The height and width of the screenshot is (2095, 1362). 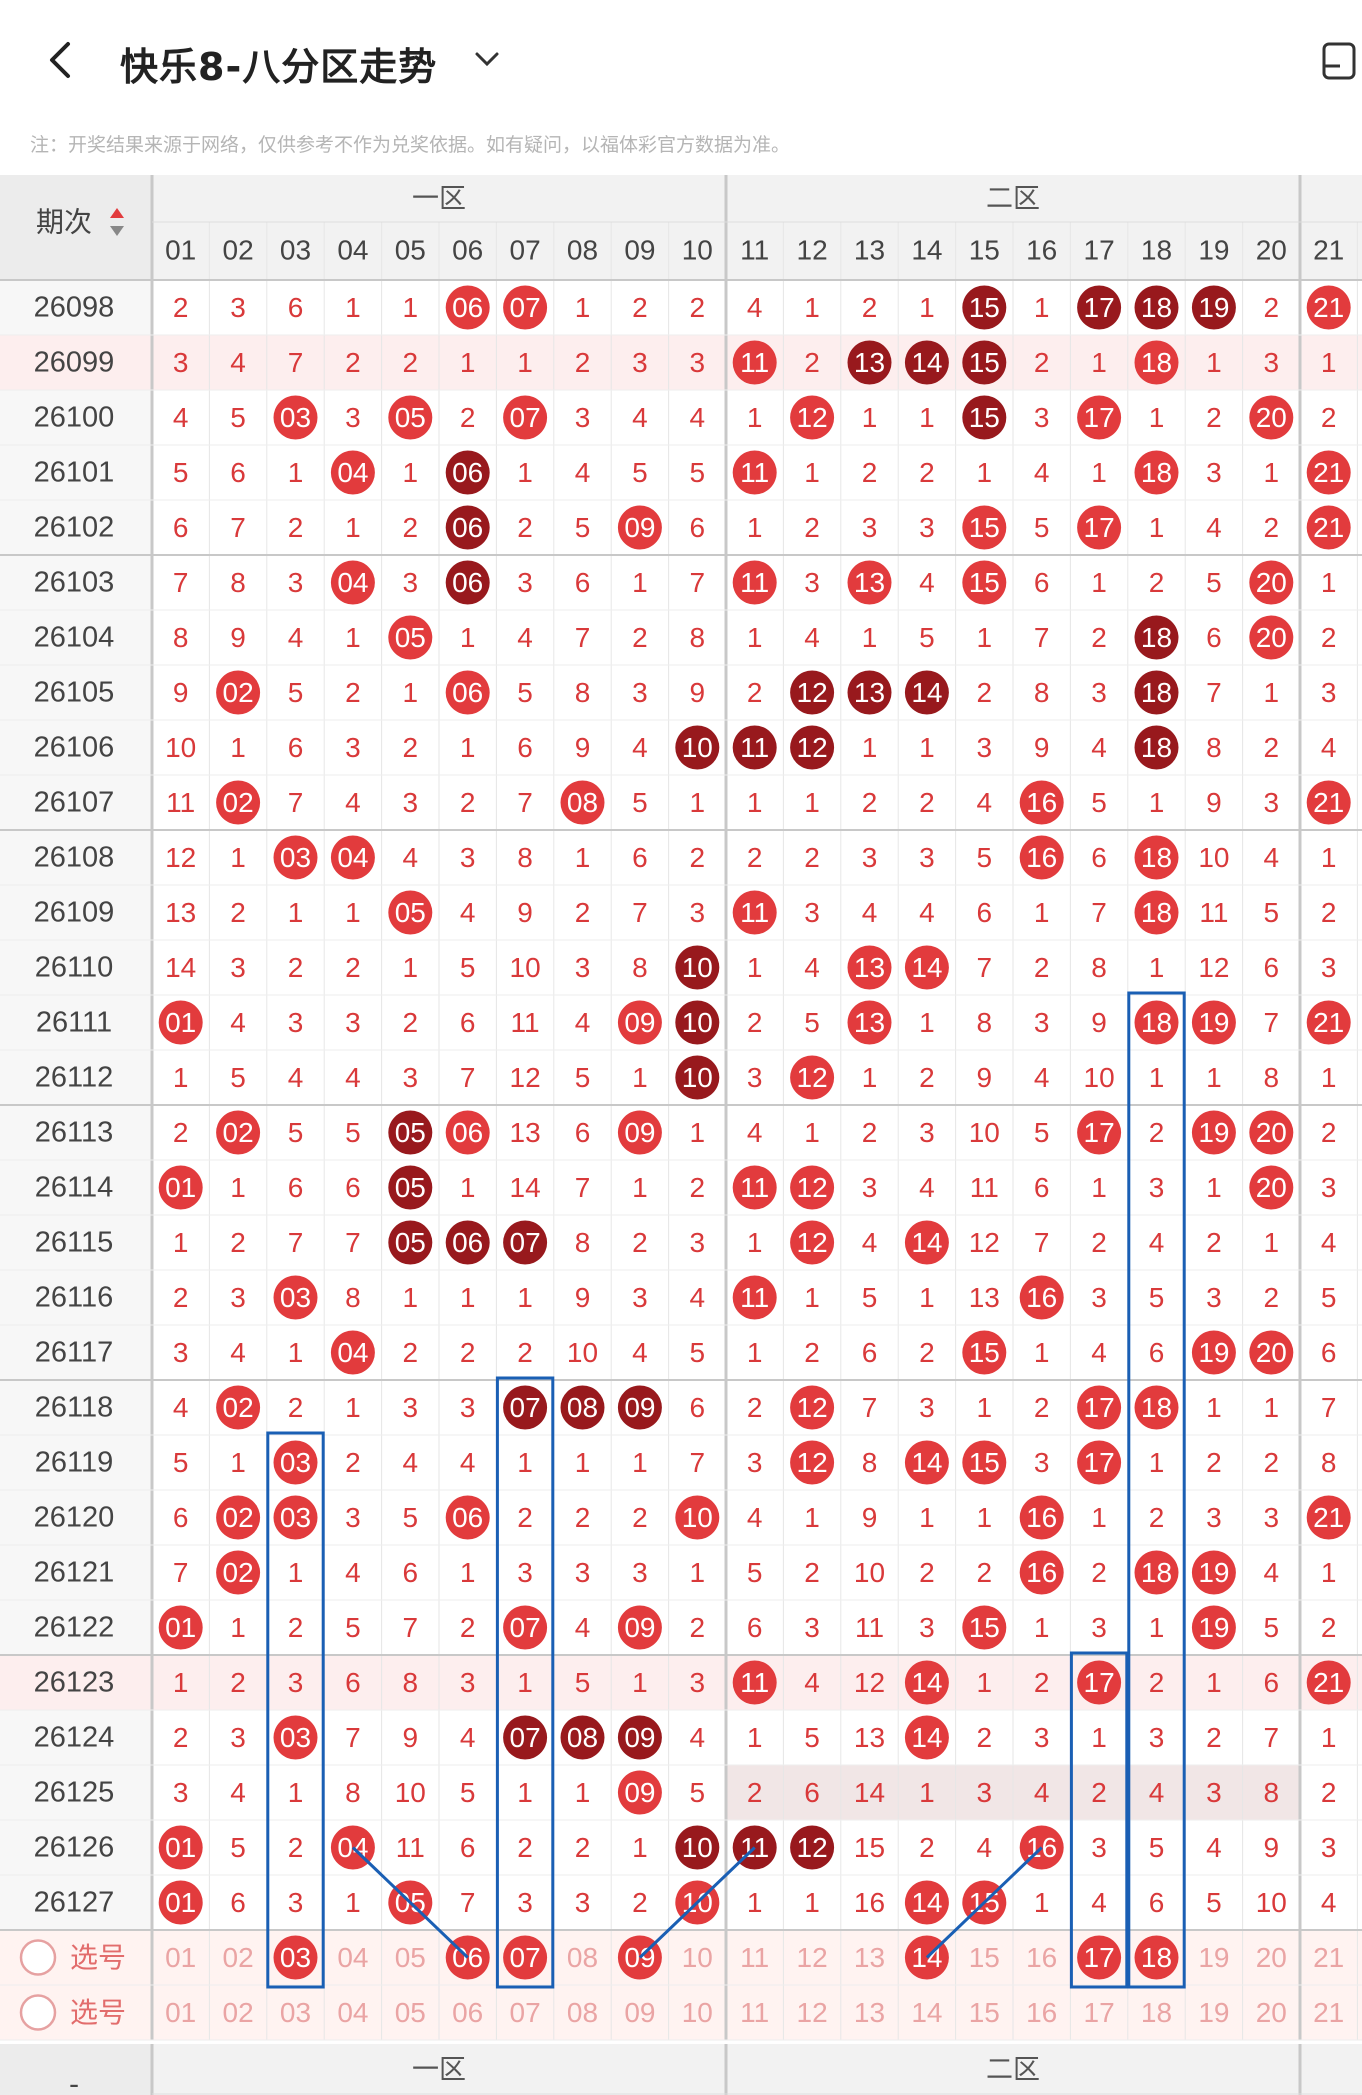 What do you see at coordinates (525, 2012) in the screenshot?
I see `pick-number: 07` at bounding box center [525, 2012].